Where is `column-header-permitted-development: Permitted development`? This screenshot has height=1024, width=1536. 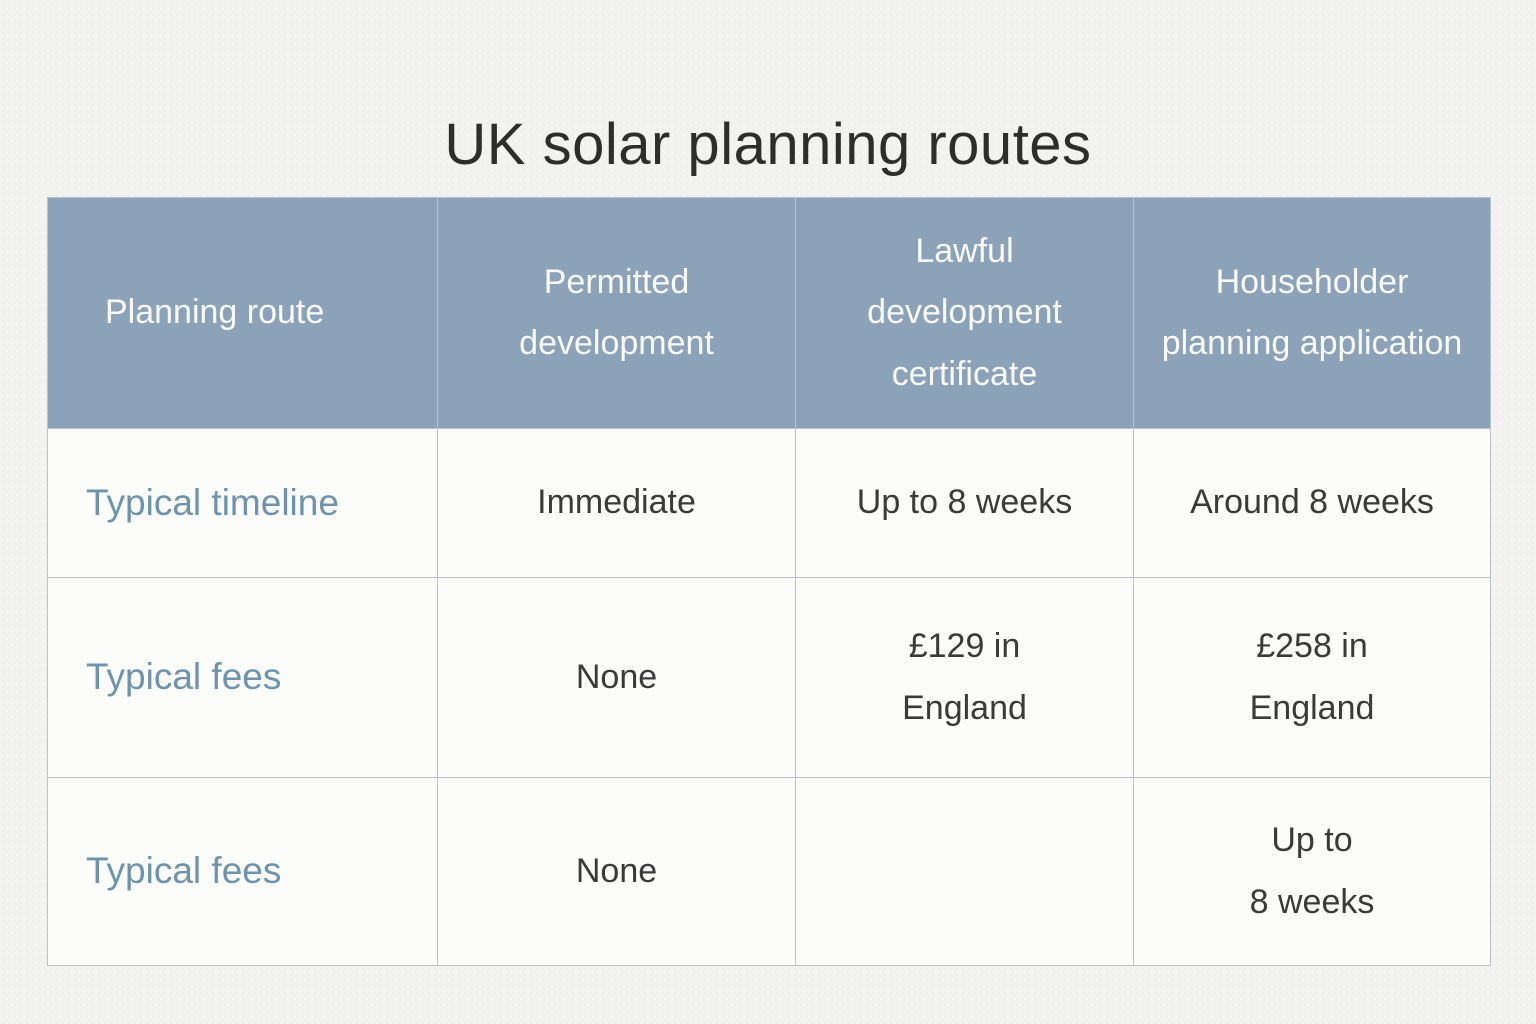
column-header-permitted-development: Permitted development is located at coordinates (616, 313).